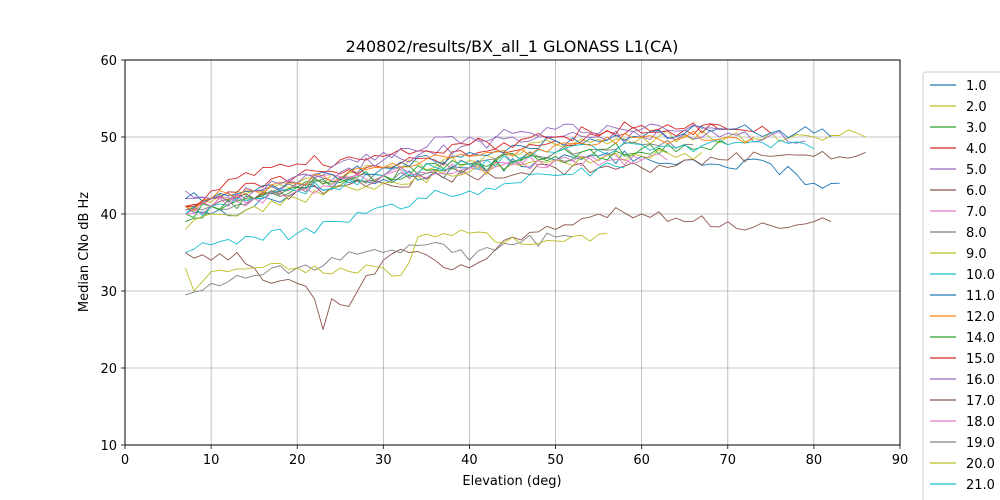  I want to click on x-tick-label: 80, so click(814, 460).